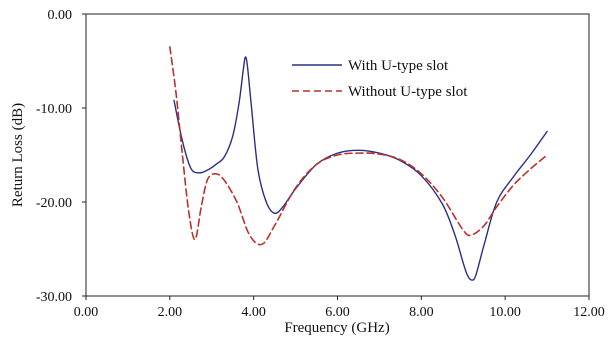 Image resolution: width=608 pixels, height=339 pixels. What do you see at coordinates (86, 312) in the screenshot?
I see `x-tick-label: 0.00` at bounding box center [86, 312].